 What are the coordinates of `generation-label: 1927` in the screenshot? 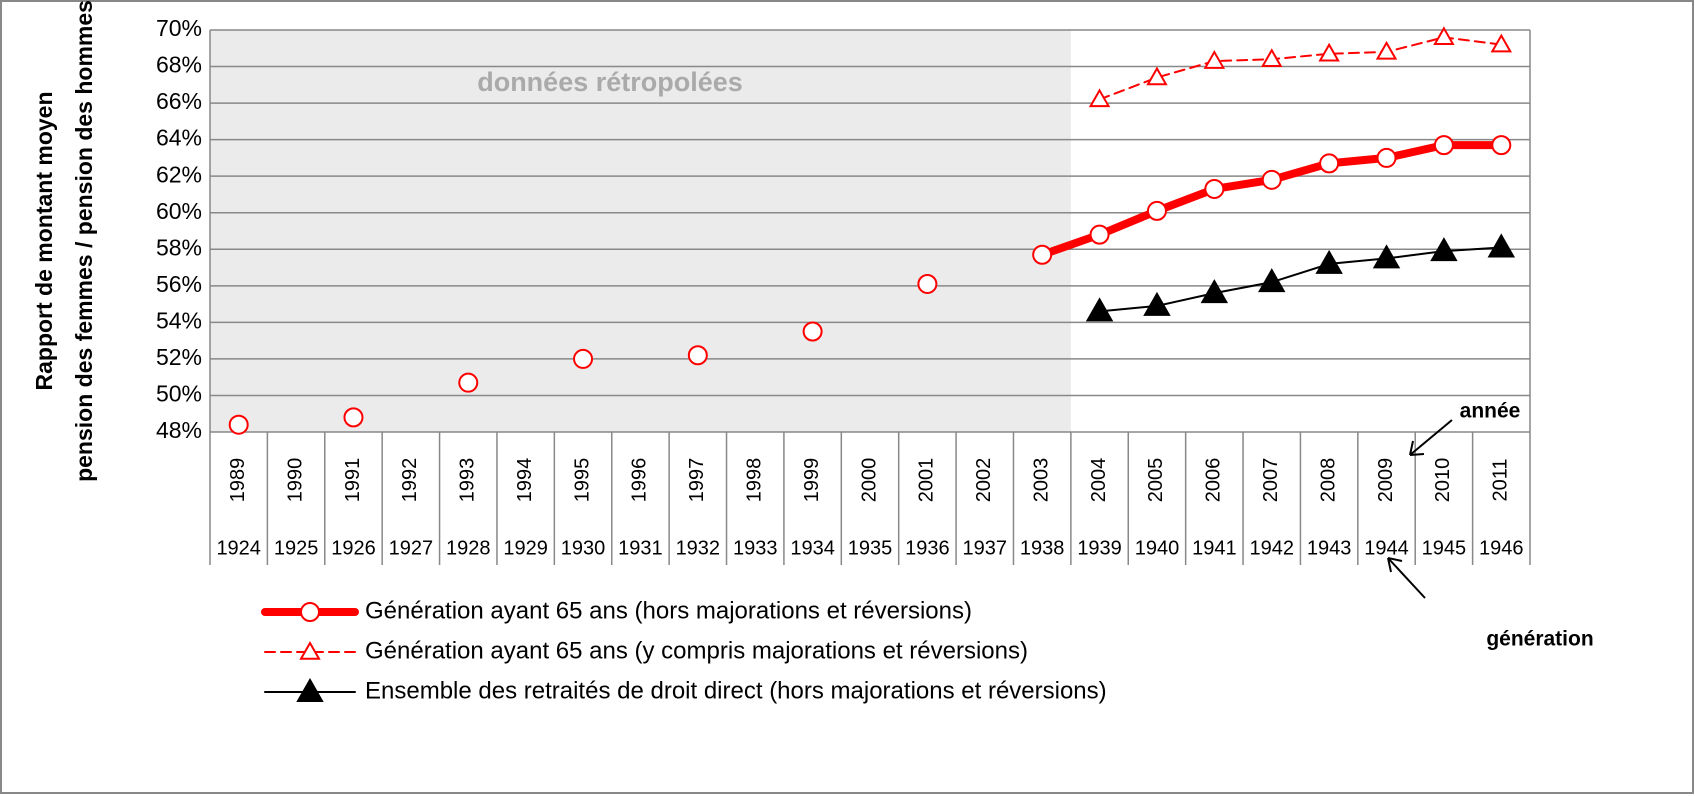 It's located at (411, 548).